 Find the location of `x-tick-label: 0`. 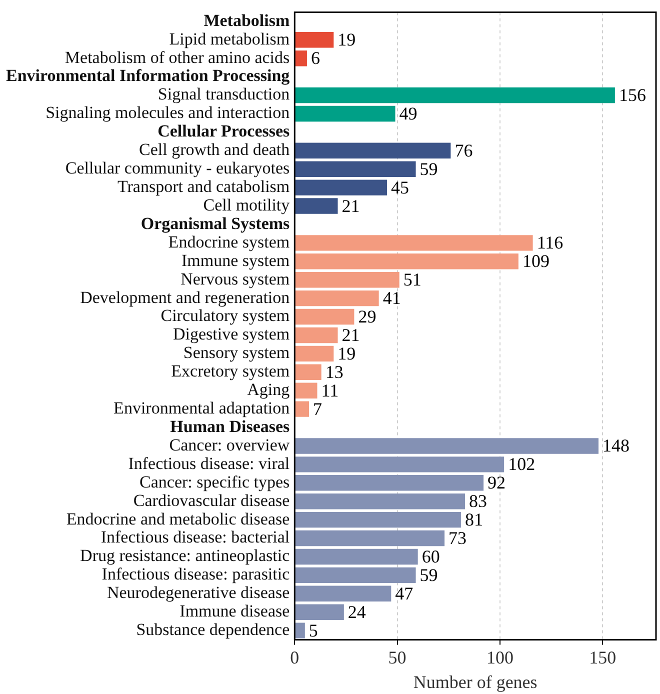

x-tick-label: 0 is located at coordinates (295, 657).